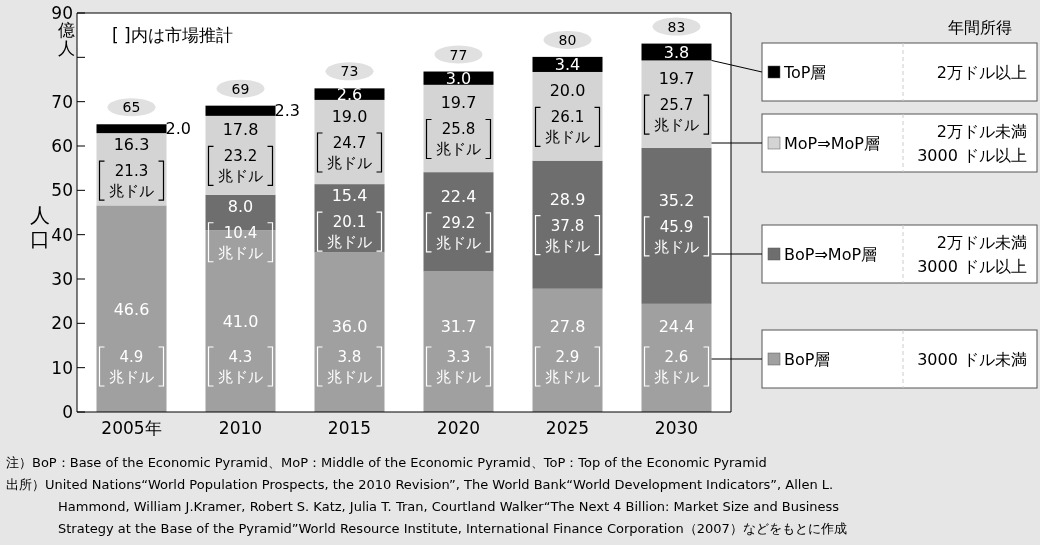  What do you see at coordinates (676, 236) in the screenshot?
I see `annotation: 45.9 兆ドル` at bounding box center [676, 236].